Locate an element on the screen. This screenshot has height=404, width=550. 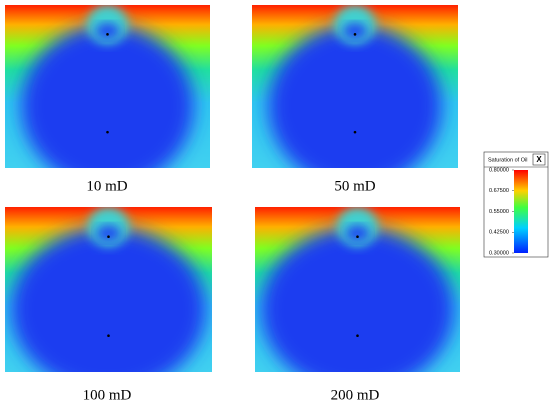
close-label: X is located at coordinates (539, 159).